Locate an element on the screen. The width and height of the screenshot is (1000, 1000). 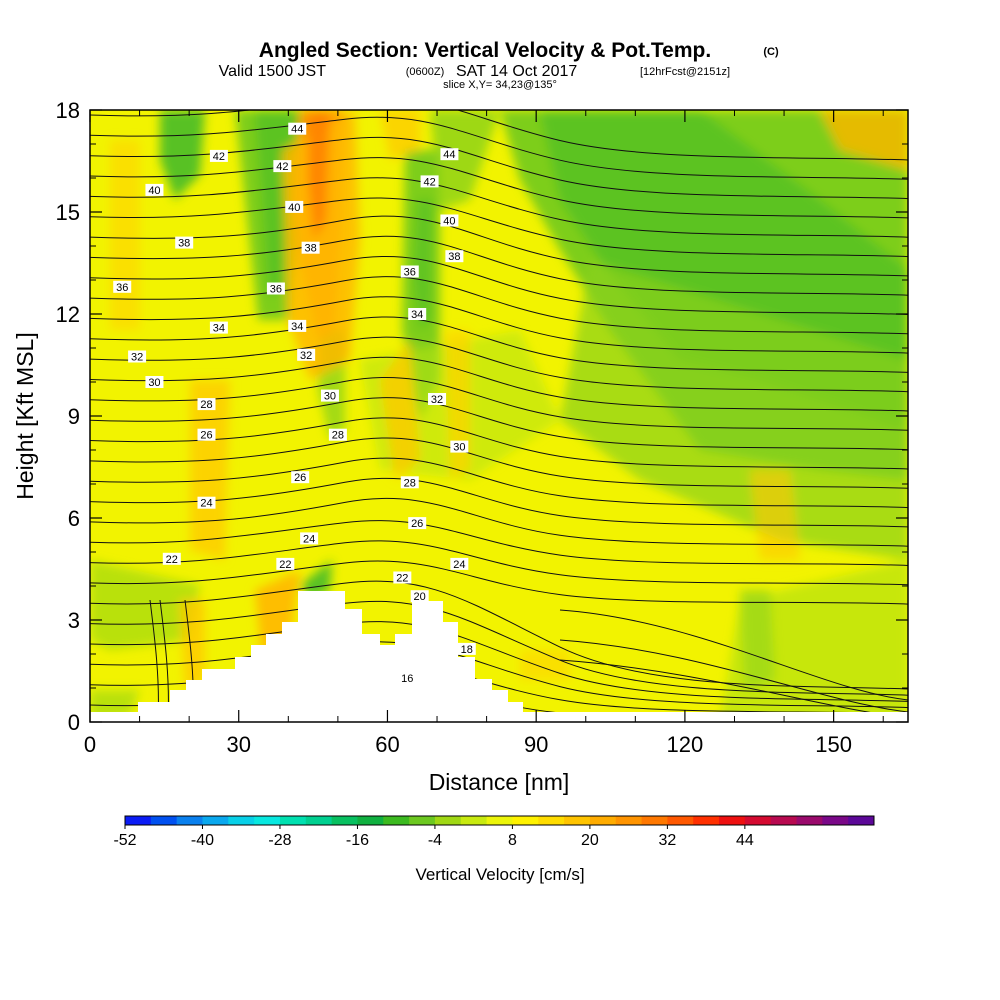
contour-label: 38 is located at coordinates (184, 244).